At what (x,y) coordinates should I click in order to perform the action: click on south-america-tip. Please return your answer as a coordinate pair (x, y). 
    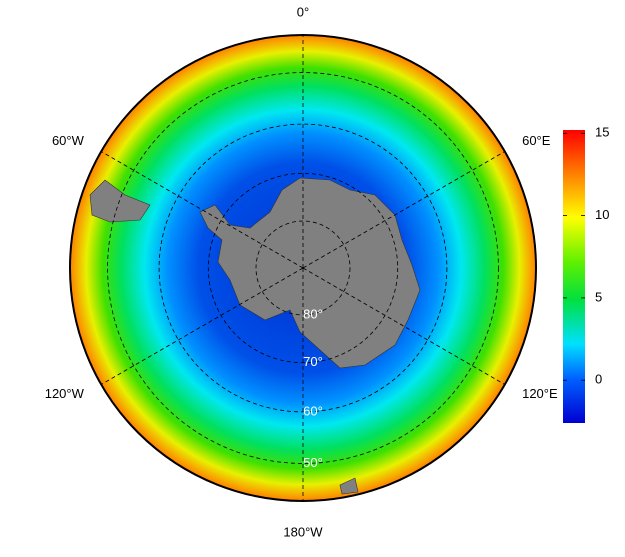
    Looking at the image, I should click on (120, 201).